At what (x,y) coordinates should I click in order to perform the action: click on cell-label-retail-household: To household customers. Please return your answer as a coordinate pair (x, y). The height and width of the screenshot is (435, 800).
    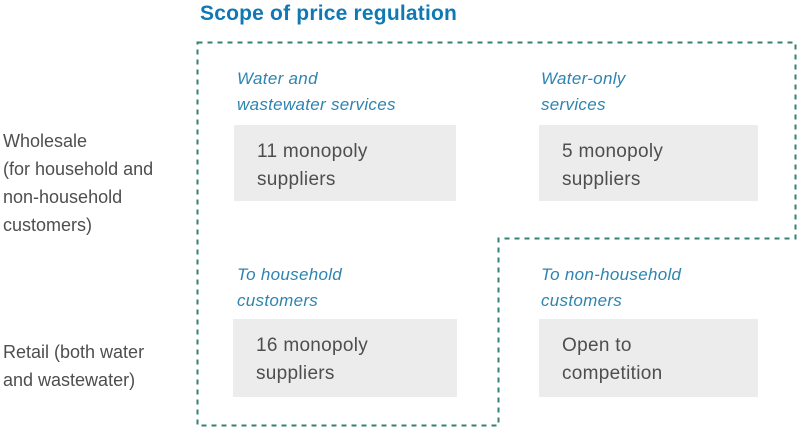
    Looking at the image, I should click on (290, 287).